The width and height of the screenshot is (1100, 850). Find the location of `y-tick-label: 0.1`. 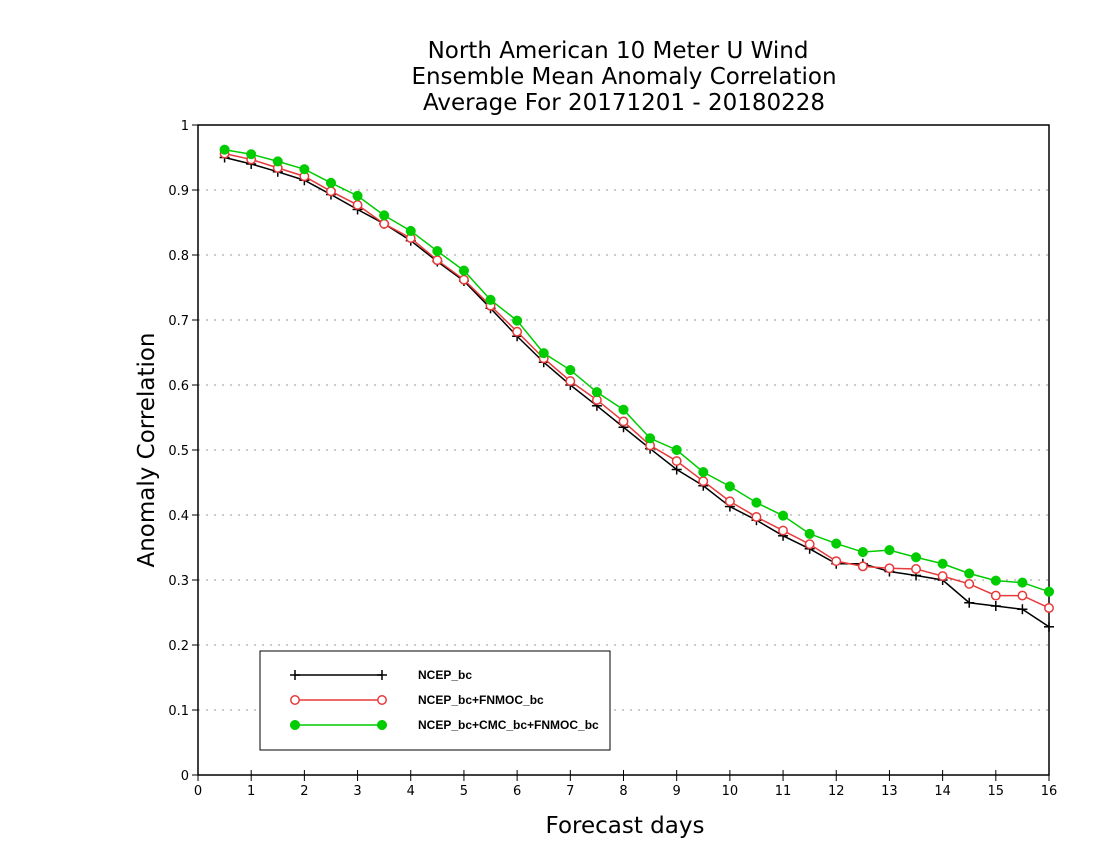

y-tick-label: 0.1 is located at coordinates (178, 711).